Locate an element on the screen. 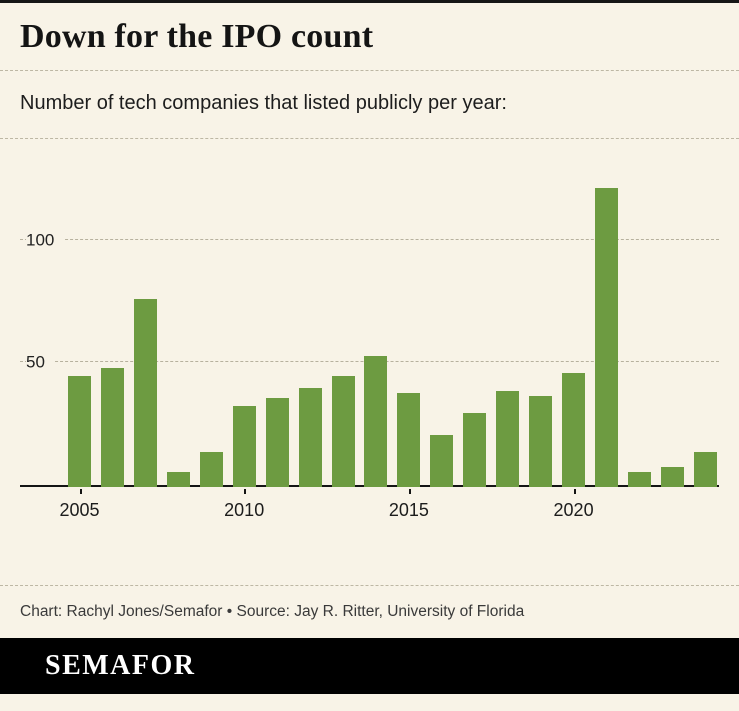 This screenshot has width=739, height=711. bar-column-2013 is located at coordinates (343, 324).